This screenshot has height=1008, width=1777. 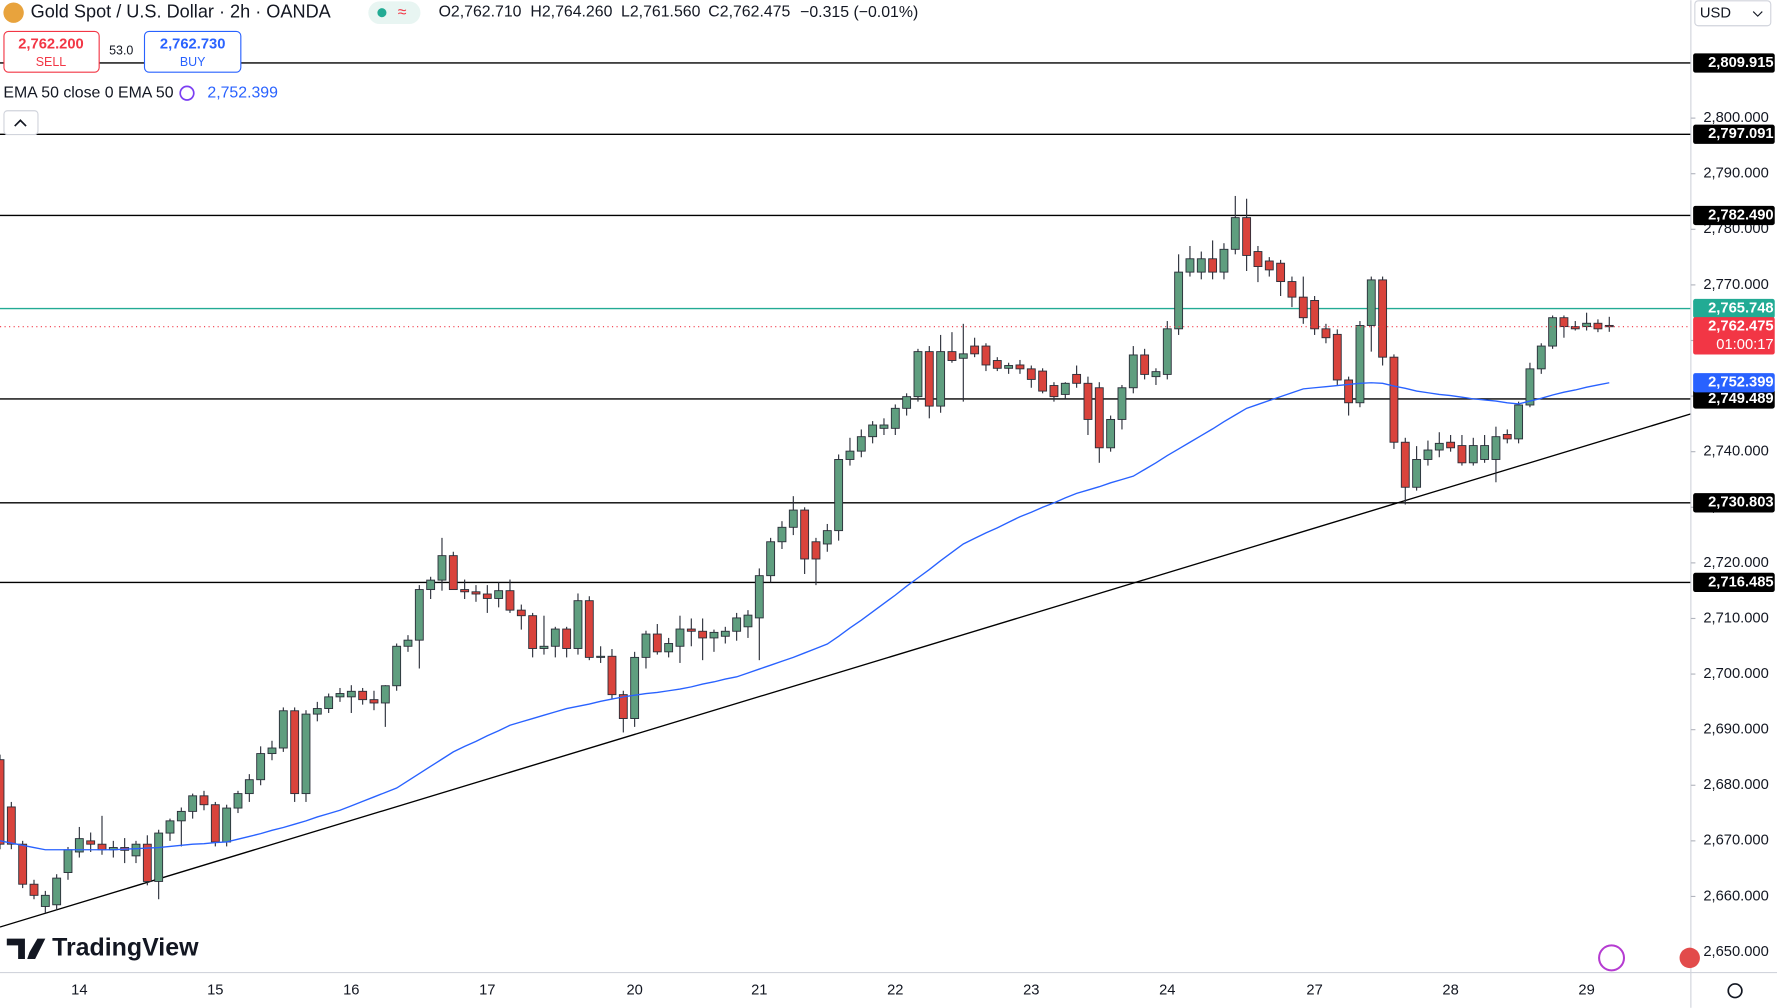 I want to click on collapse-button, so click(x=21, y=123).